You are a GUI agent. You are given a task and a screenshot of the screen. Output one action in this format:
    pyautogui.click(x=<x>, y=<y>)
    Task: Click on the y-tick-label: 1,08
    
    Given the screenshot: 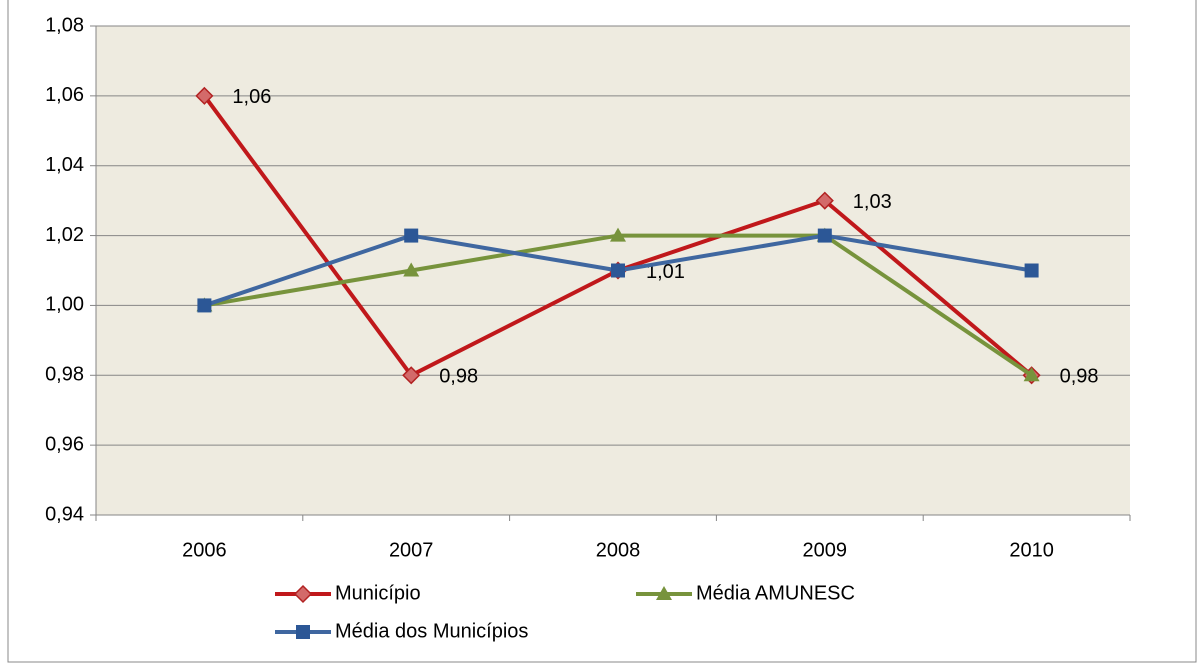 What is the action you would take?
    pyautogui.click(x=64, y=25)
    